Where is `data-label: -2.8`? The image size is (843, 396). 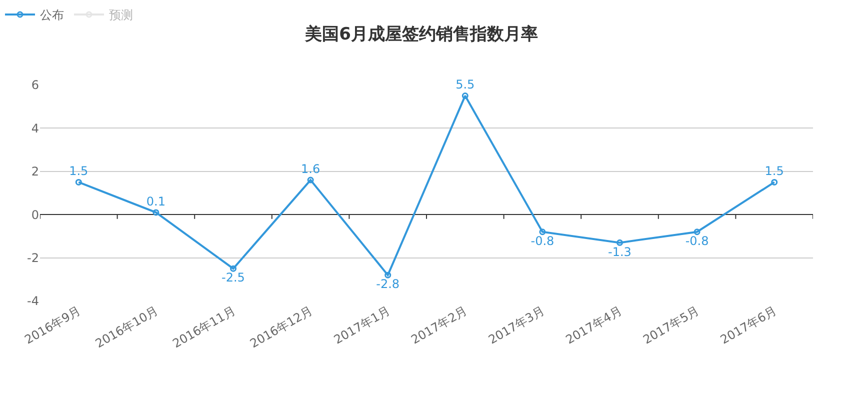 data-label: -2.8 is located at coordinates (388, 284).